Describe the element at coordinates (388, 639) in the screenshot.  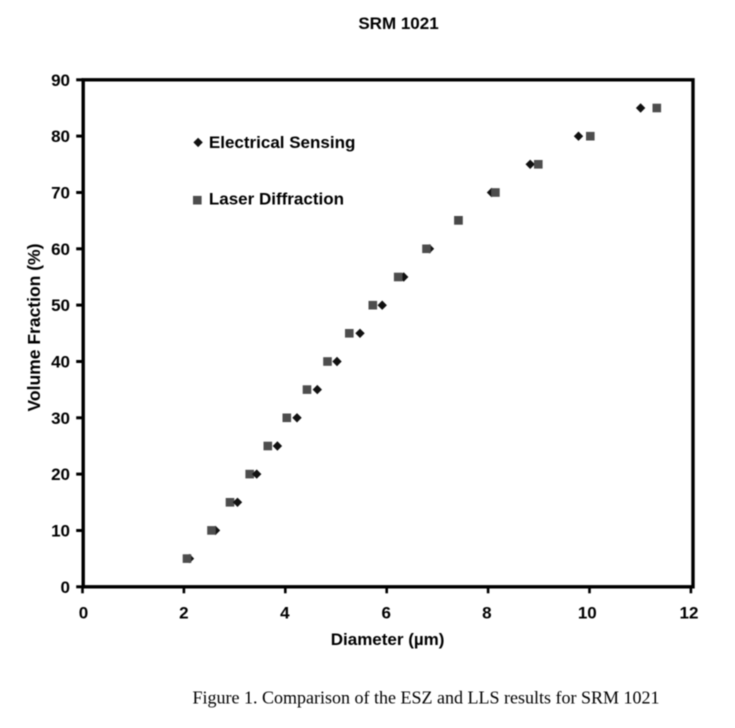
I see `svg-text: Diameter (µm)` at that location.